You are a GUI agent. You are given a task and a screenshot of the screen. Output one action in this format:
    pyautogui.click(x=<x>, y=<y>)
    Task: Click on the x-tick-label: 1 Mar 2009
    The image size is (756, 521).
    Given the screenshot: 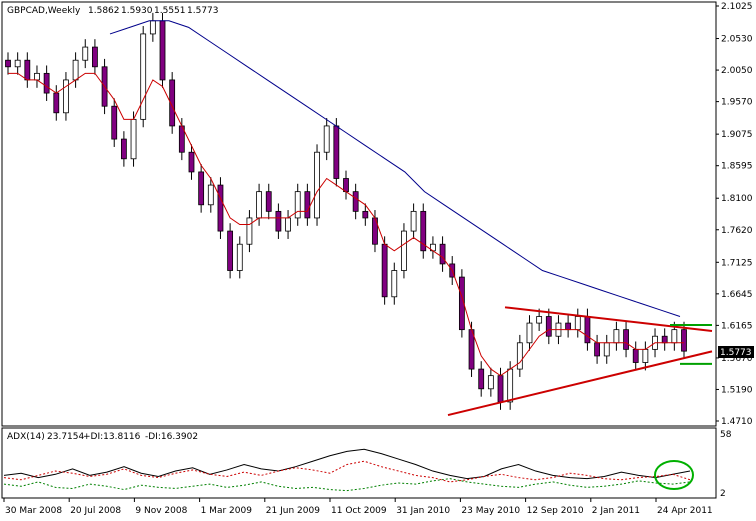 What is the action you would take?
    pyautogui.click(x=227, y=511)
    